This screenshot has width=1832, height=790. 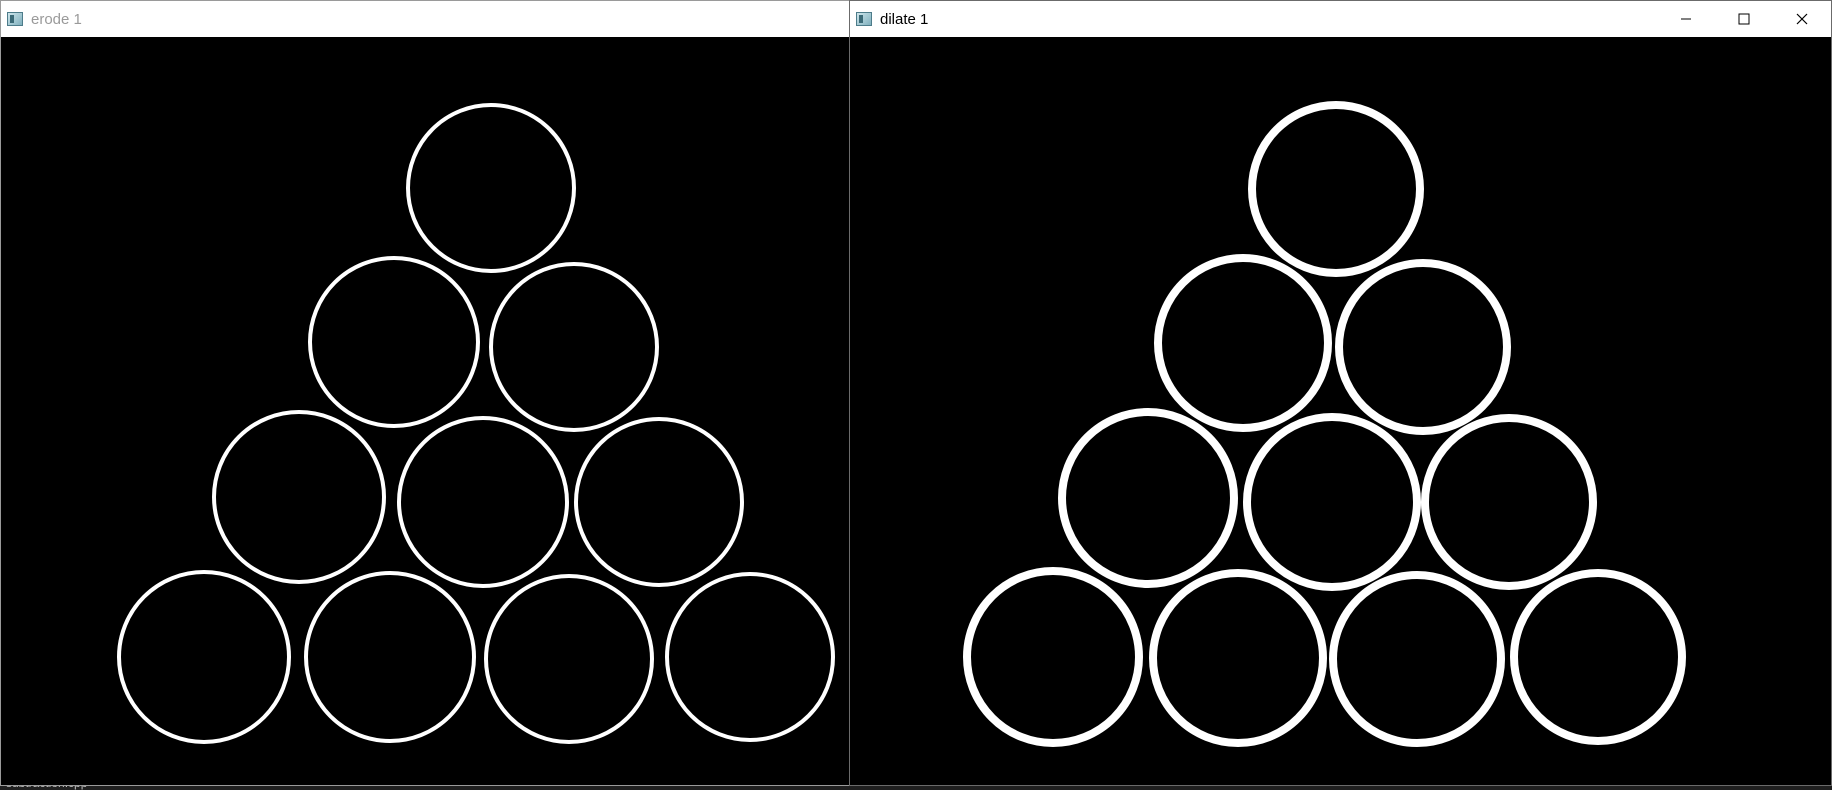 I want to click on close-button, so click(x=1802, y=19).